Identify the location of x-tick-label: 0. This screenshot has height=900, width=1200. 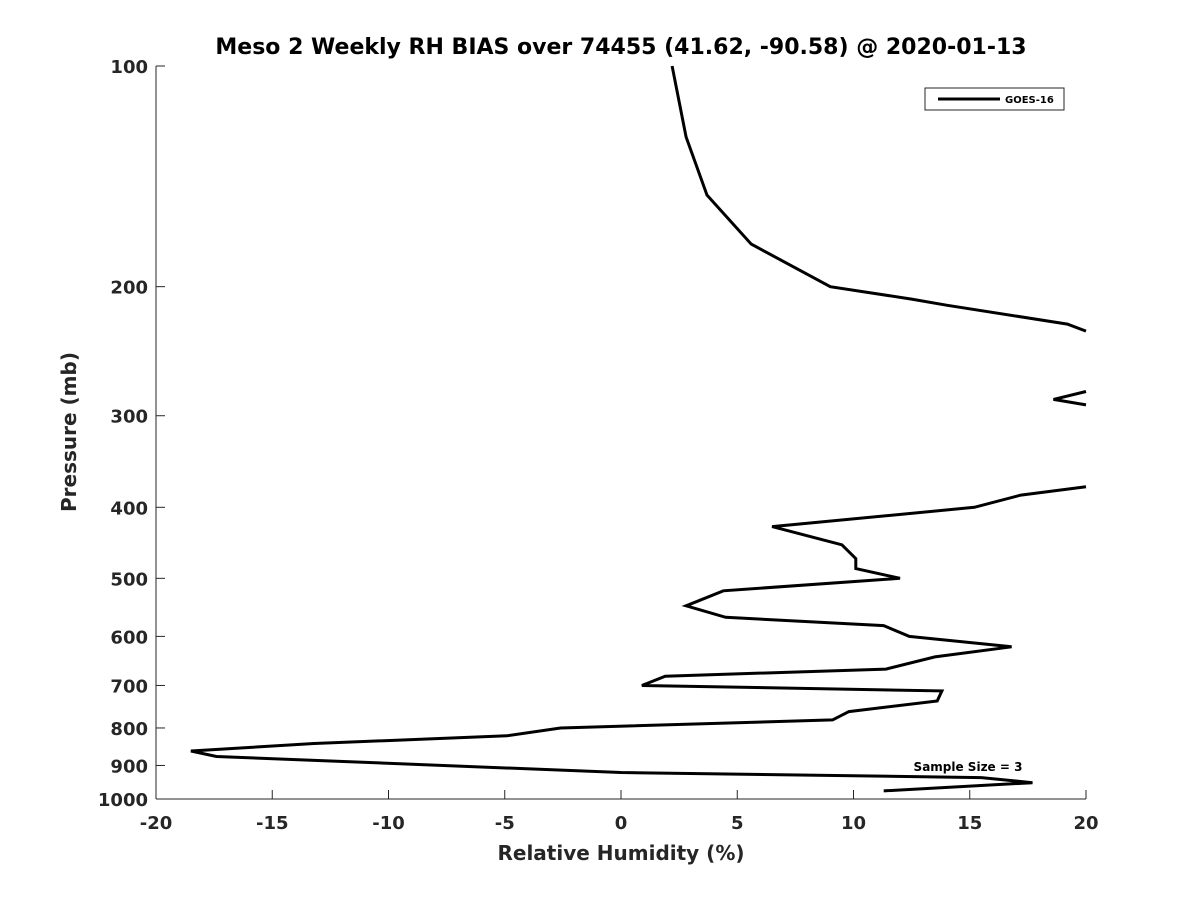
(621, 823).